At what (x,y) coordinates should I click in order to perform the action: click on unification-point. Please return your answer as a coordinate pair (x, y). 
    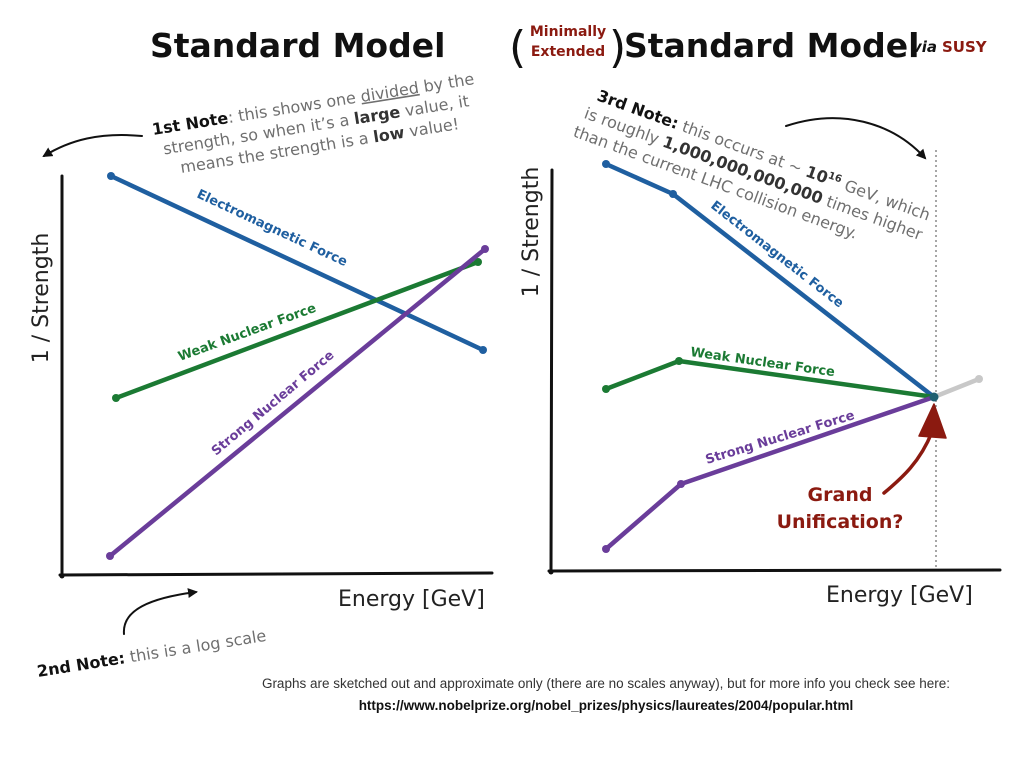
    Looking at the image, I should click on (934, 397).